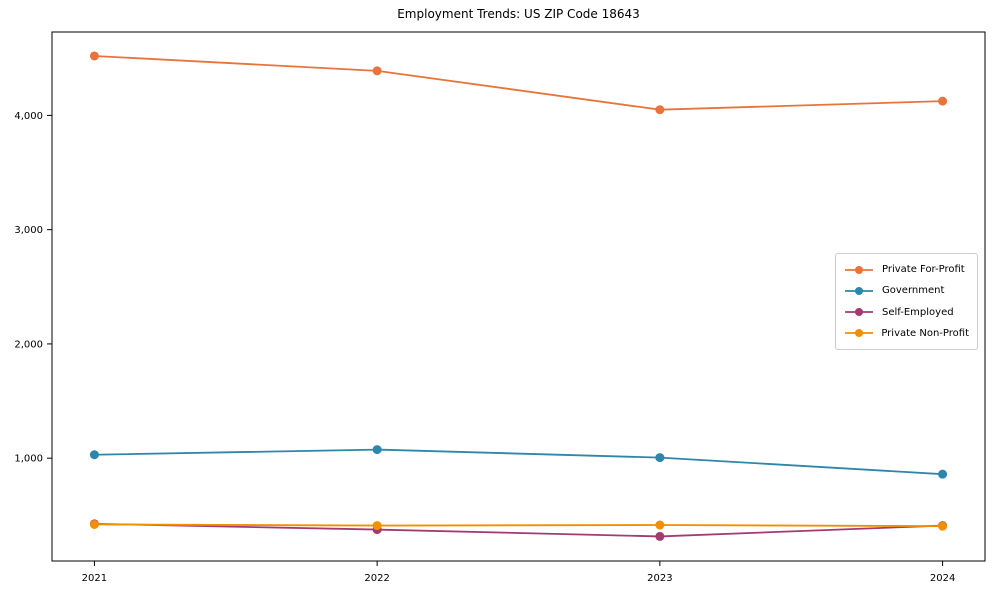 The width and height of the screenshot is (1000, 600). Describe the element at coordinates (518, 525) in the screenshot. I see `series-line-private-non-profit` at that location.